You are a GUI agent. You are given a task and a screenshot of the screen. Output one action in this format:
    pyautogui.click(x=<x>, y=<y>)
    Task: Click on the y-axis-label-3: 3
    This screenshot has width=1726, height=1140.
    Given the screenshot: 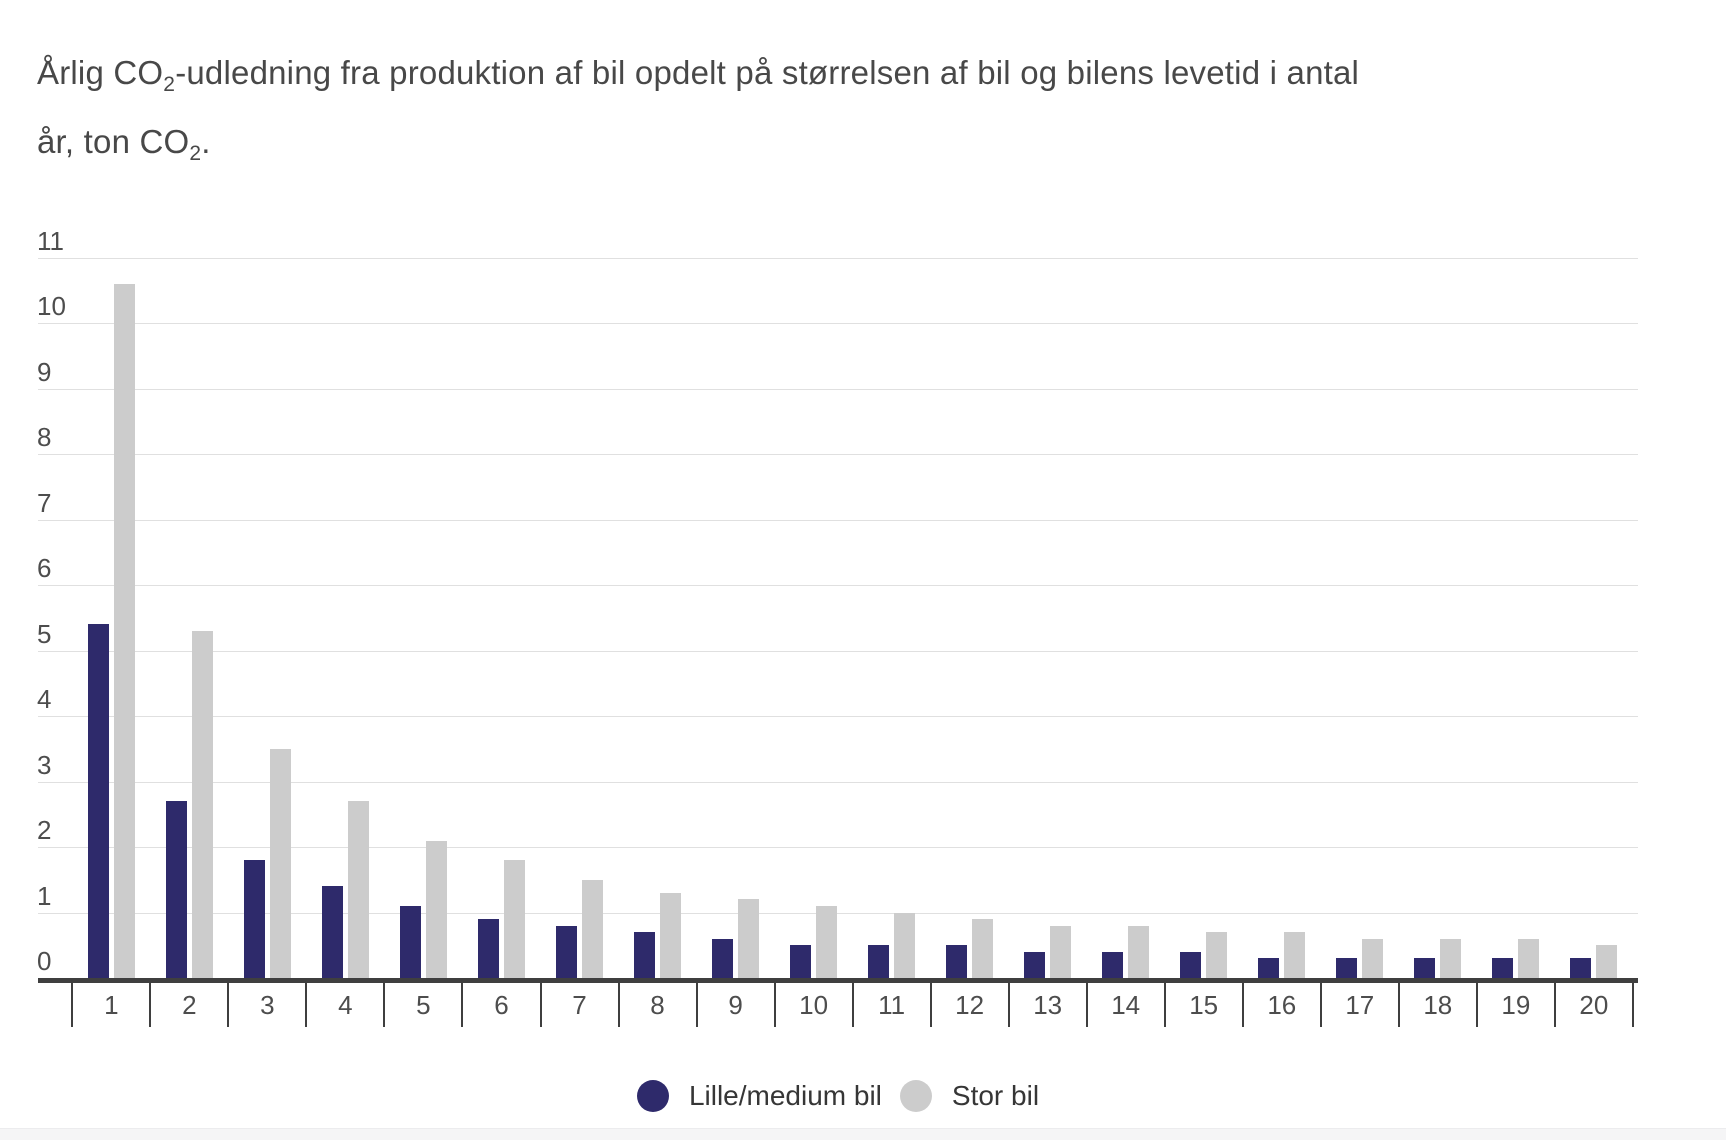 What is the action you would take?
    pyautogui.click(x=44, y=764)
    